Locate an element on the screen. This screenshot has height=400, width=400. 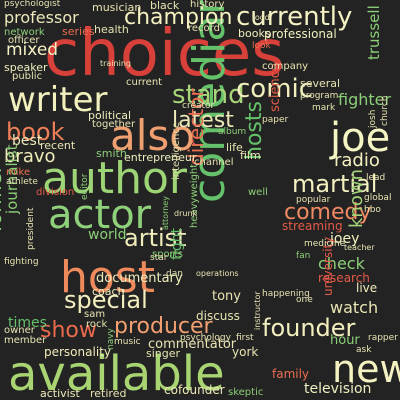
word-trussell: trussell is located at coordinates (374, 32).